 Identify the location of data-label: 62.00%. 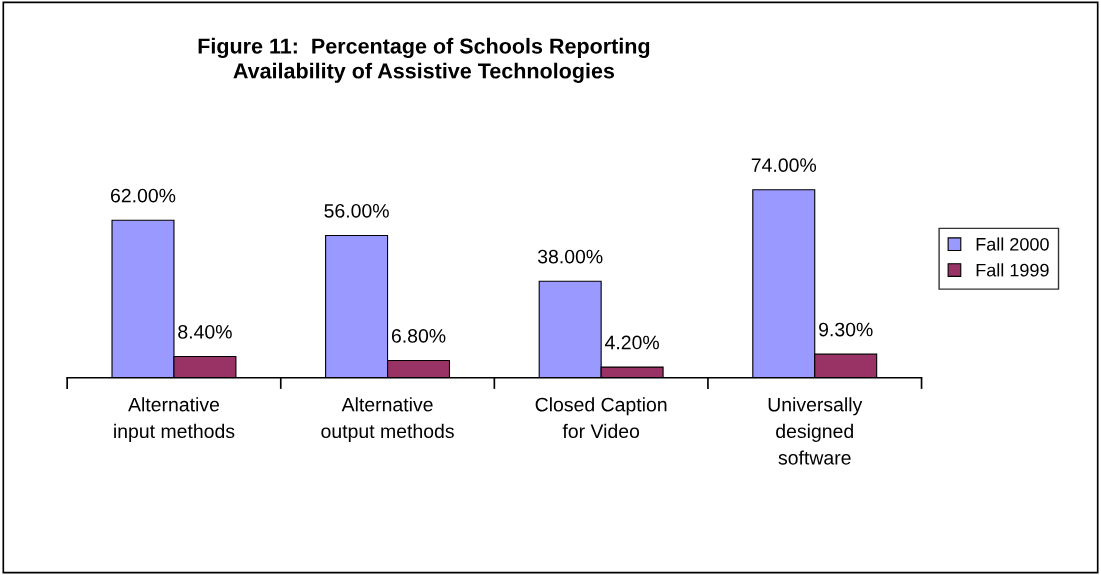
(143, 195).